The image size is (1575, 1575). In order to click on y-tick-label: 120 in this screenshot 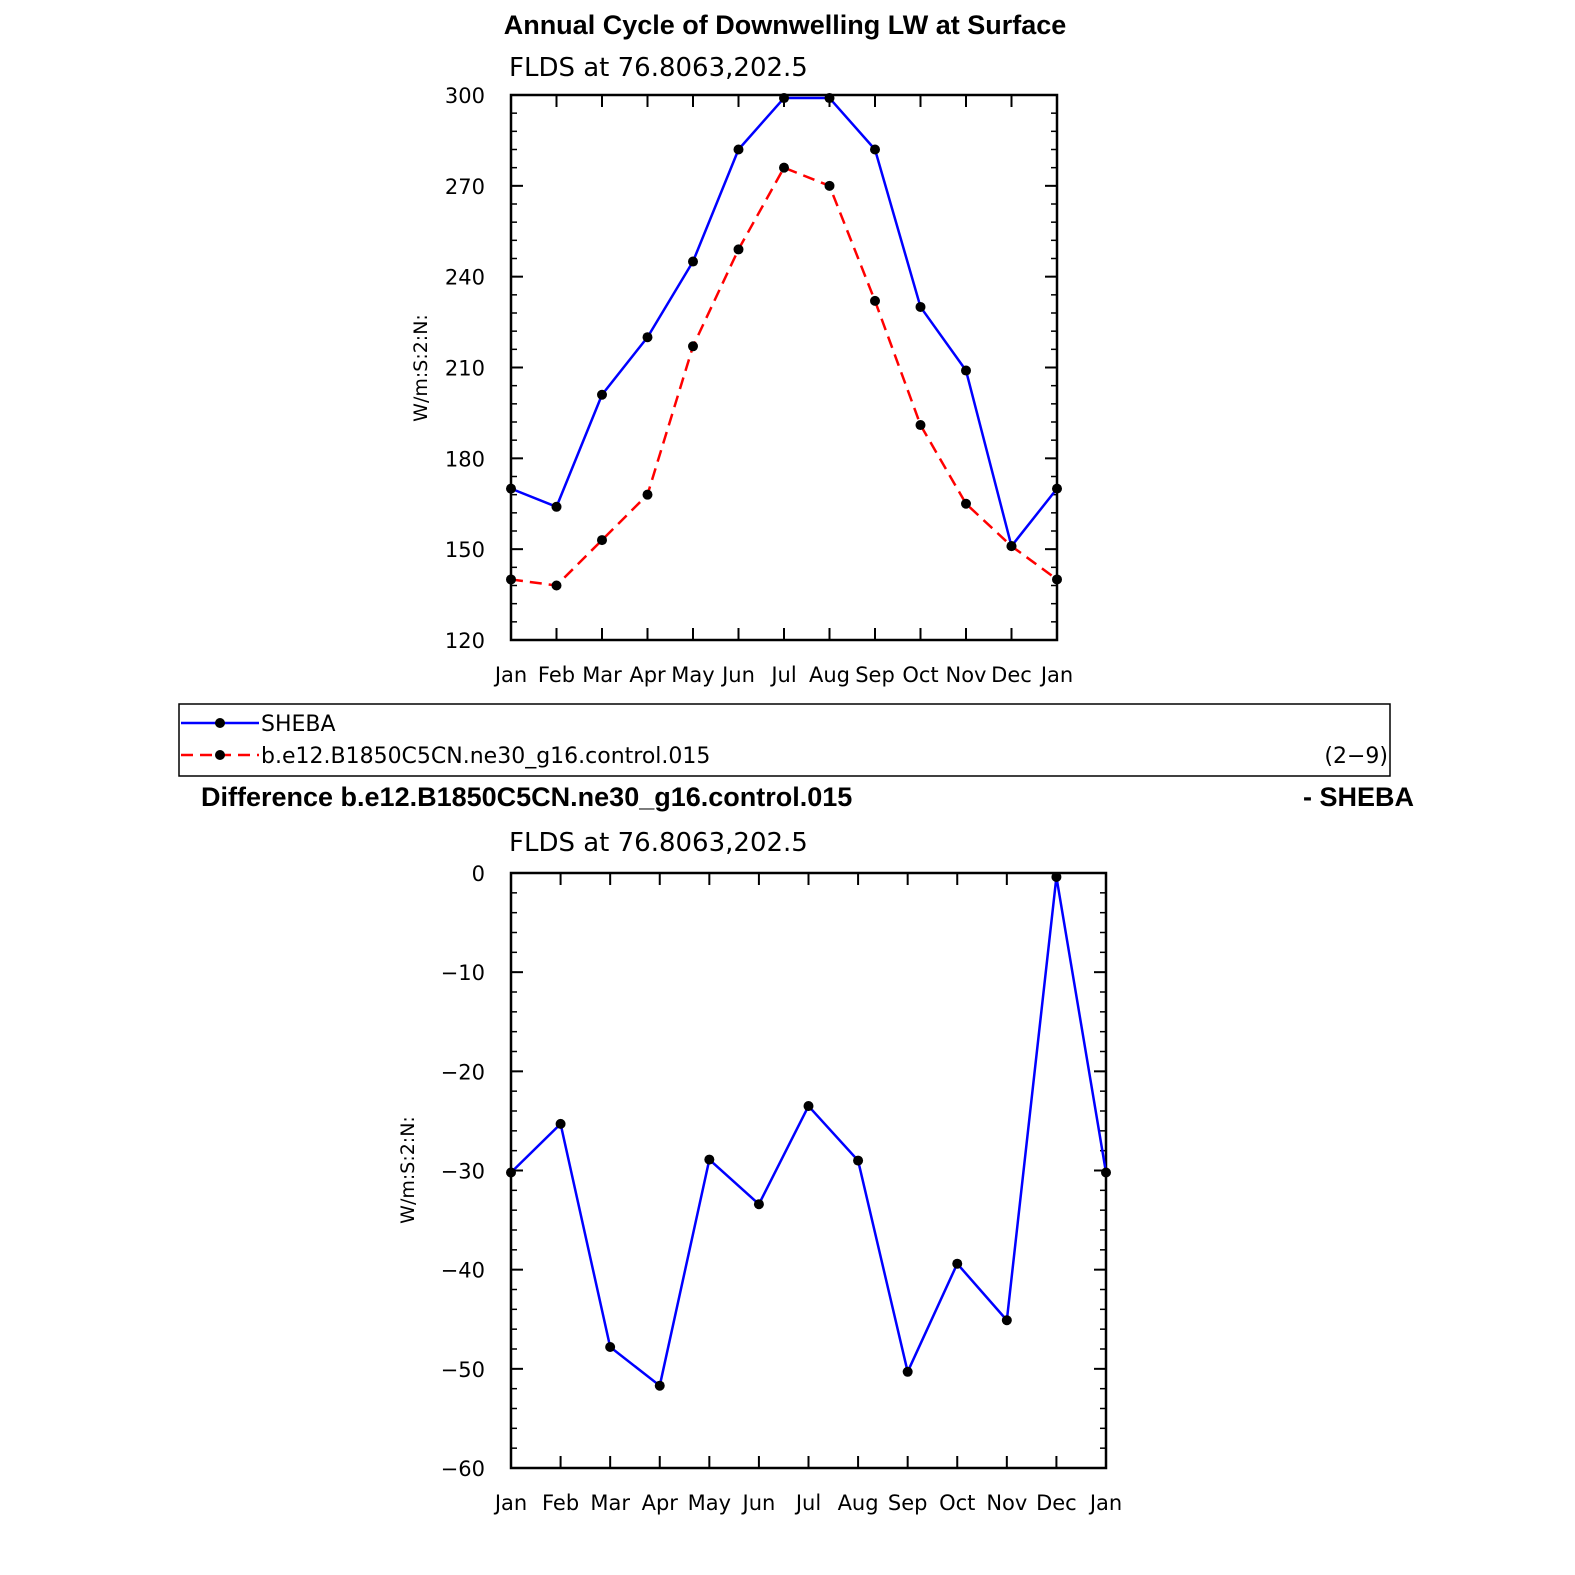, I will do `click(465, 641)`.